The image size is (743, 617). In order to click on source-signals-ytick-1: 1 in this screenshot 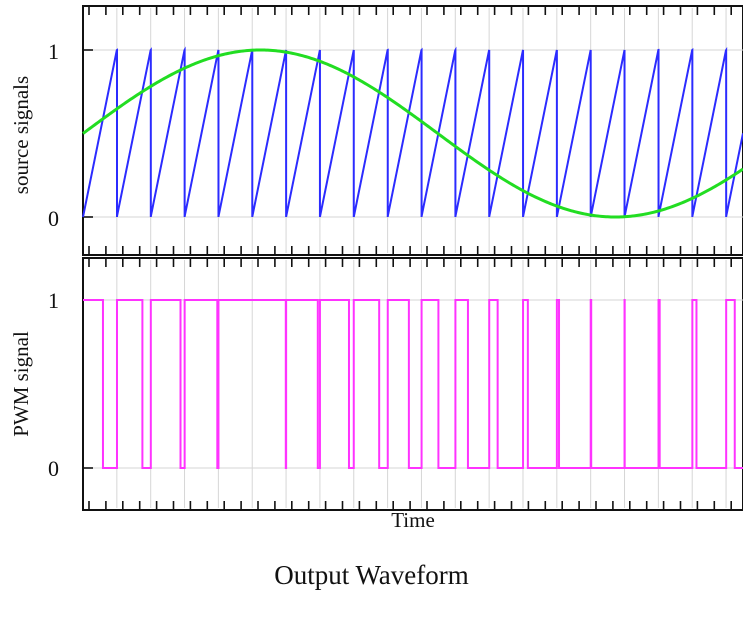, I will do `click(53, 51)`.